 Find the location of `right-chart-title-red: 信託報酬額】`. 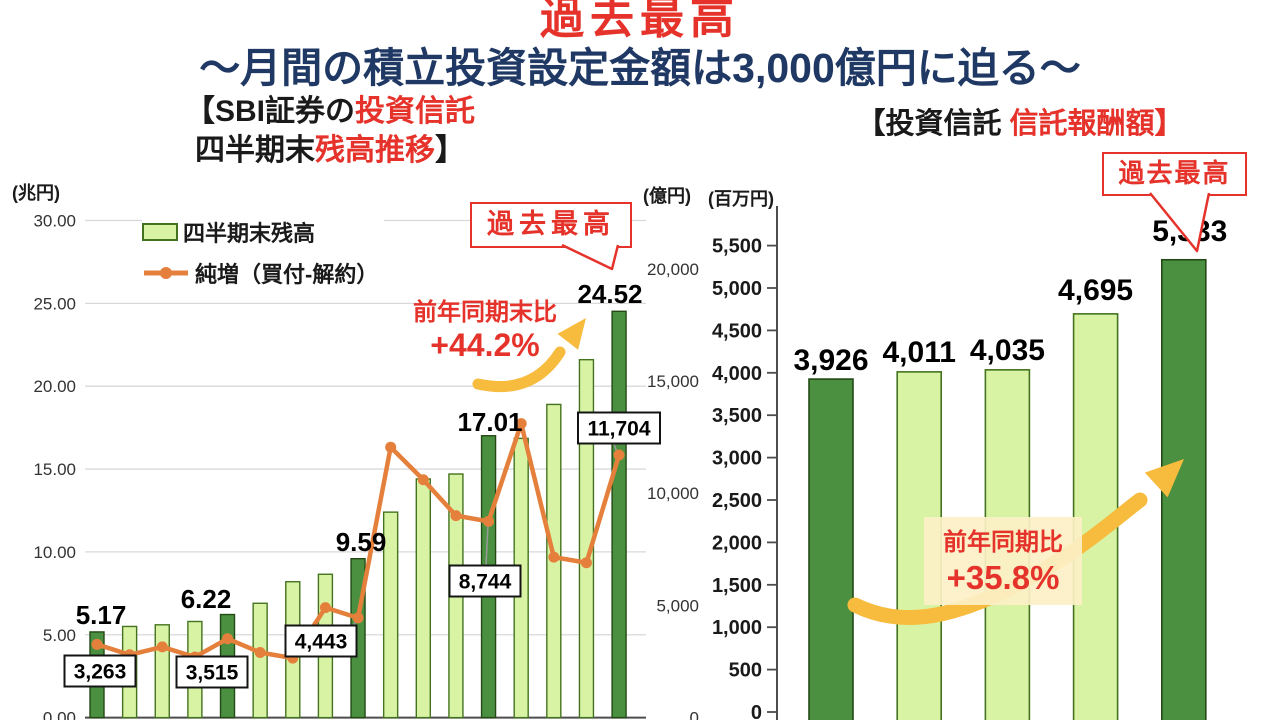

right-chart-title-red: 信託報酬額】 is located at coordinates (1096, 124).